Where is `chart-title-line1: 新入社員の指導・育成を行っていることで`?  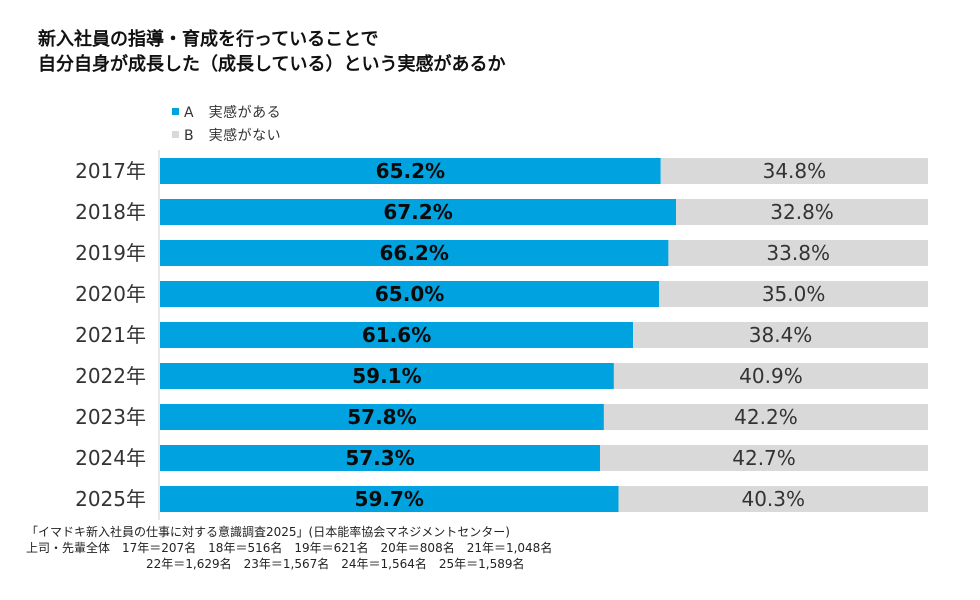 chart-title-line1: 新入社員の指導・育成を行っていることで is located at coordinates (208, 39).